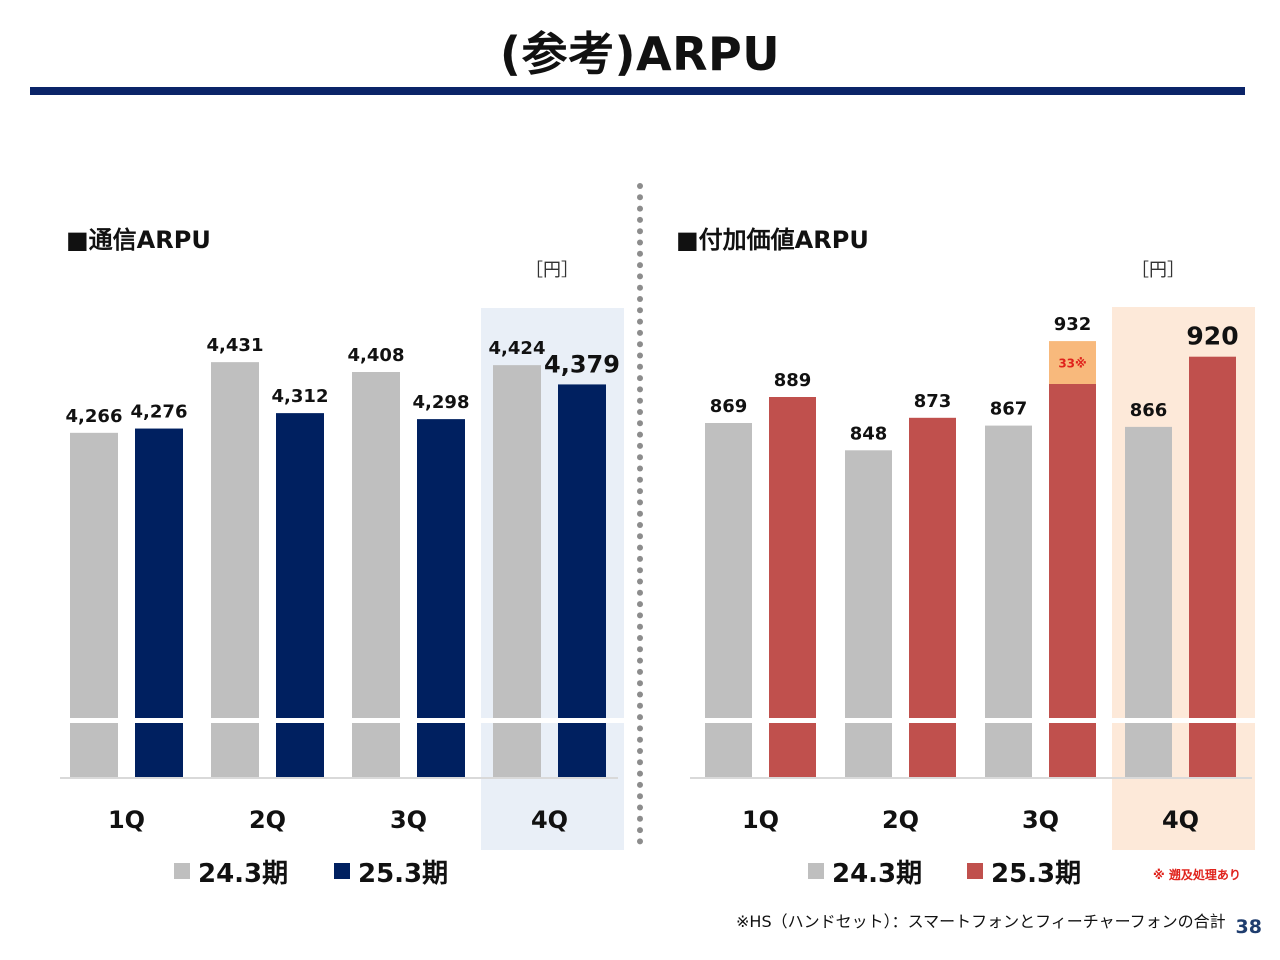 This screenshot has width=1280, height=960. Describe the element at coordinates (1073, 324) in the screenshot. I see `value-label: 932` at that location.